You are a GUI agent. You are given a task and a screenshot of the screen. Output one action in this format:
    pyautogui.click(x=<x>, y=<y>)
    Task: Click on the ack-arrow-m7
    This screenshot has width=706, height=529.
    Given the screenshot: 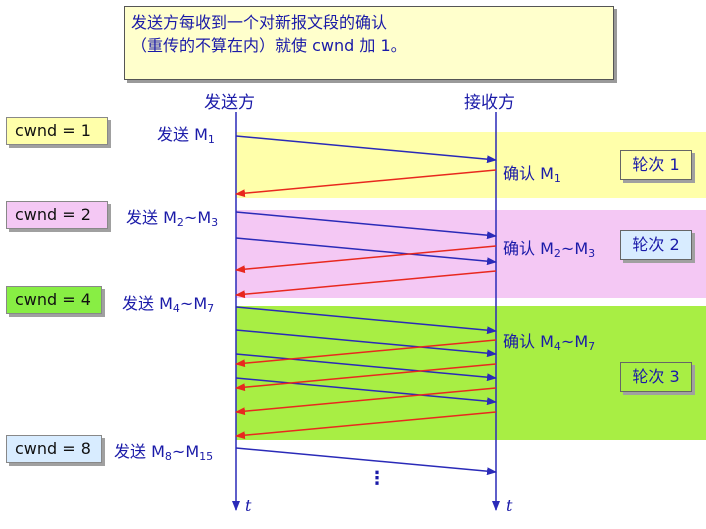 What is the action you would take?
    pyautogui.click(x=366, y=425)
    